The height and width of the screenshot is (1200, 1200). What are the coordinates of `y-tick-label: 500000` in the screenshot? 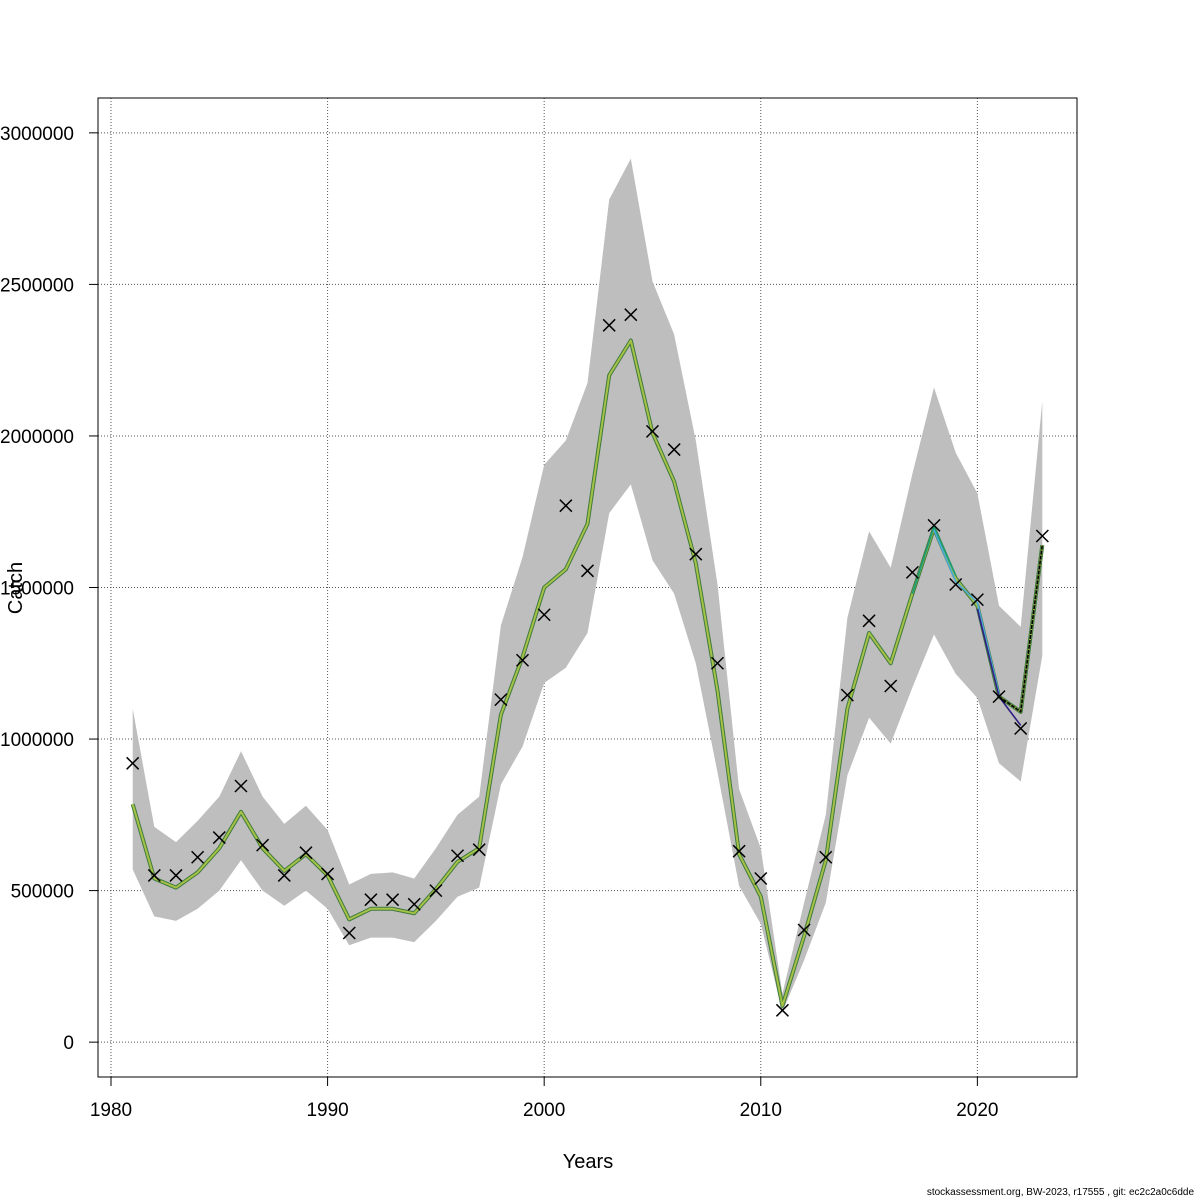 It's located at (42, 892).